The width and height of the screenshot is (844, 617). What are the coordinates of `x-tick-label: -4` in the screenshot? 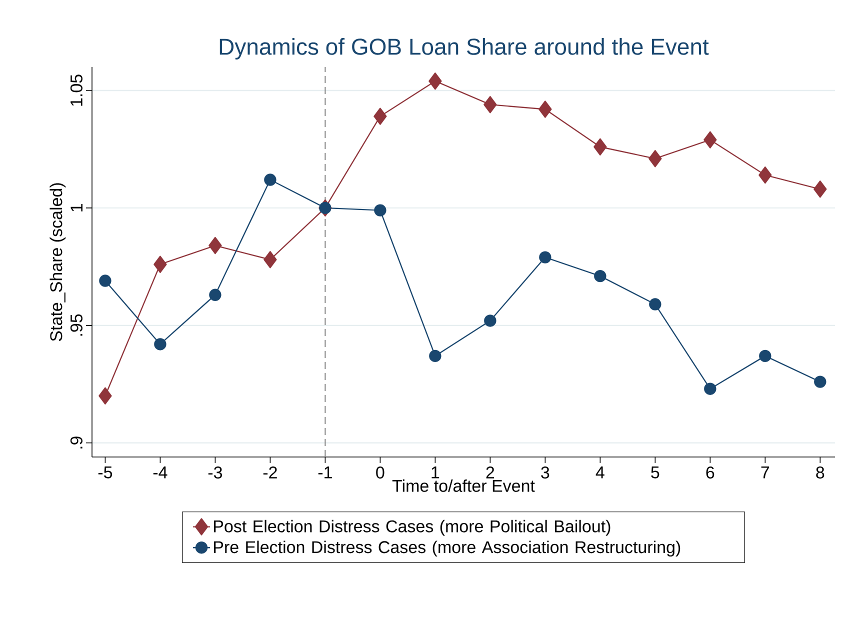 It's located at (160, 472).